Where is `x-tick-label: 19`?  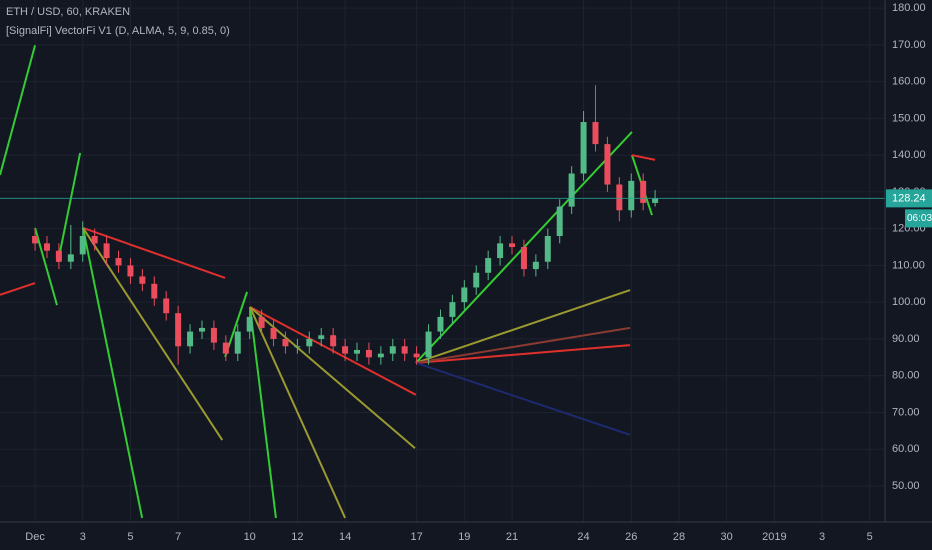 x-tick-label: 19 is located at coordinates (464, 537).